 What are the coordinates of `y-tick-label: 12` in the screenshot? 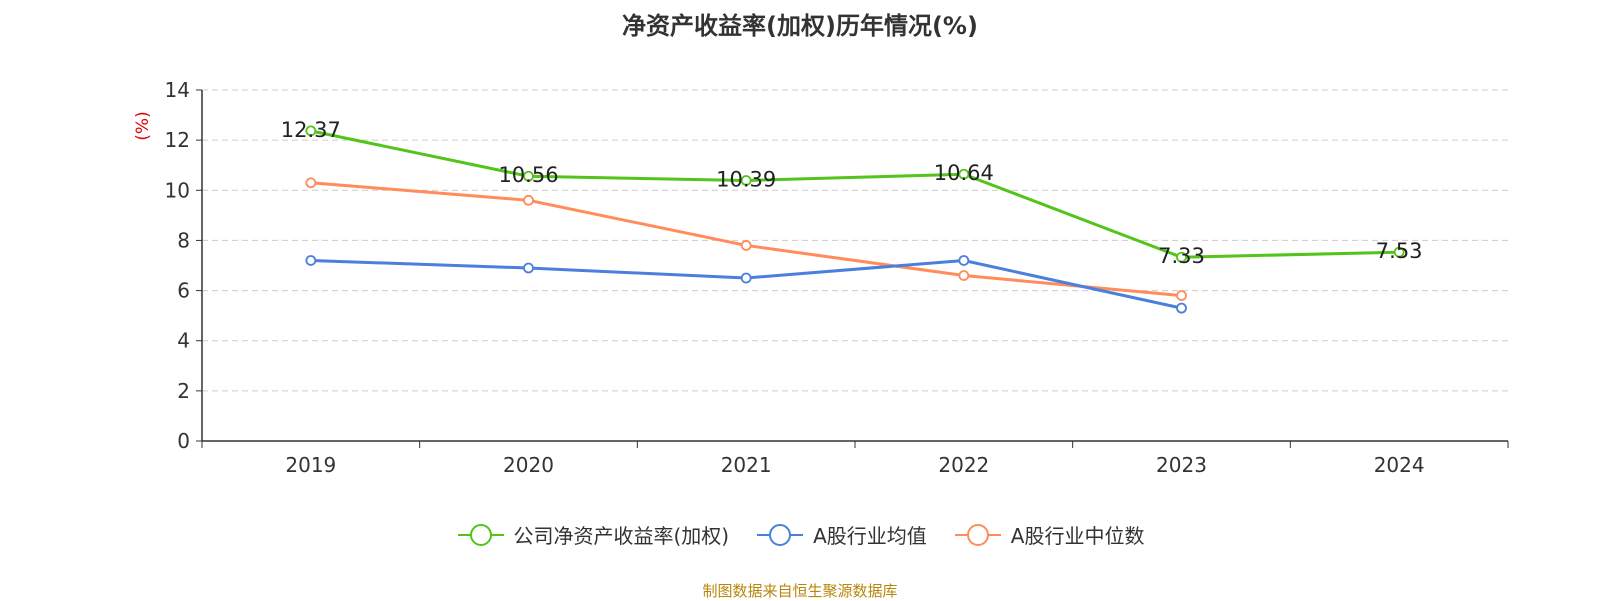 It's located at (177, 140).